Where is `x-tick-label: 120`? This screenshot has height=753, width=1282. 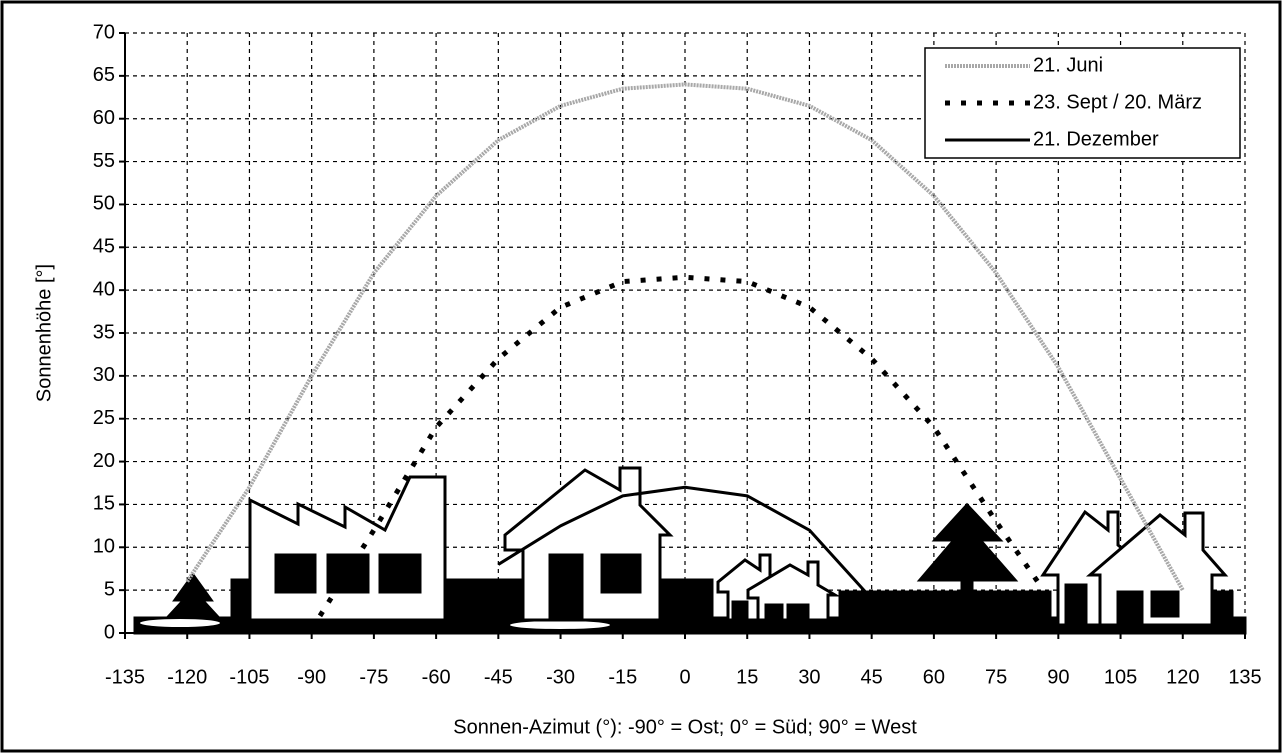
x-tick-label: 120 is located at coordinates (1182, 677).